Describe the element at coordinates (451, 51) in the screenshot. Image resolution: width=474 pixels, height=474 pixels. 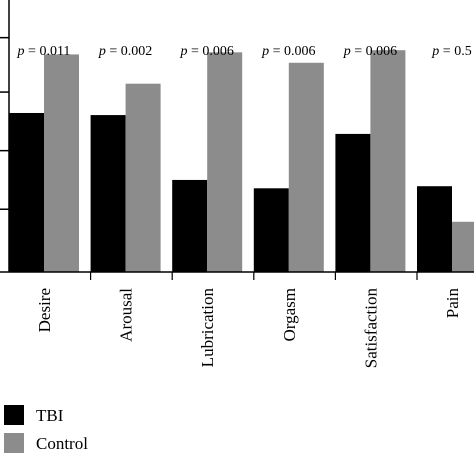
I see `p-value-label: p = 0.5` at that location.